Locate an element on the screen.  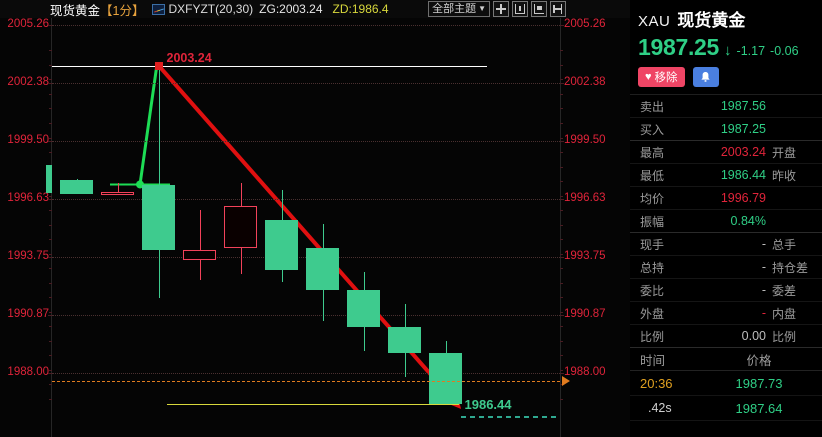
tick-row: .42s 1987.64 is located at coordinates (726, 408).